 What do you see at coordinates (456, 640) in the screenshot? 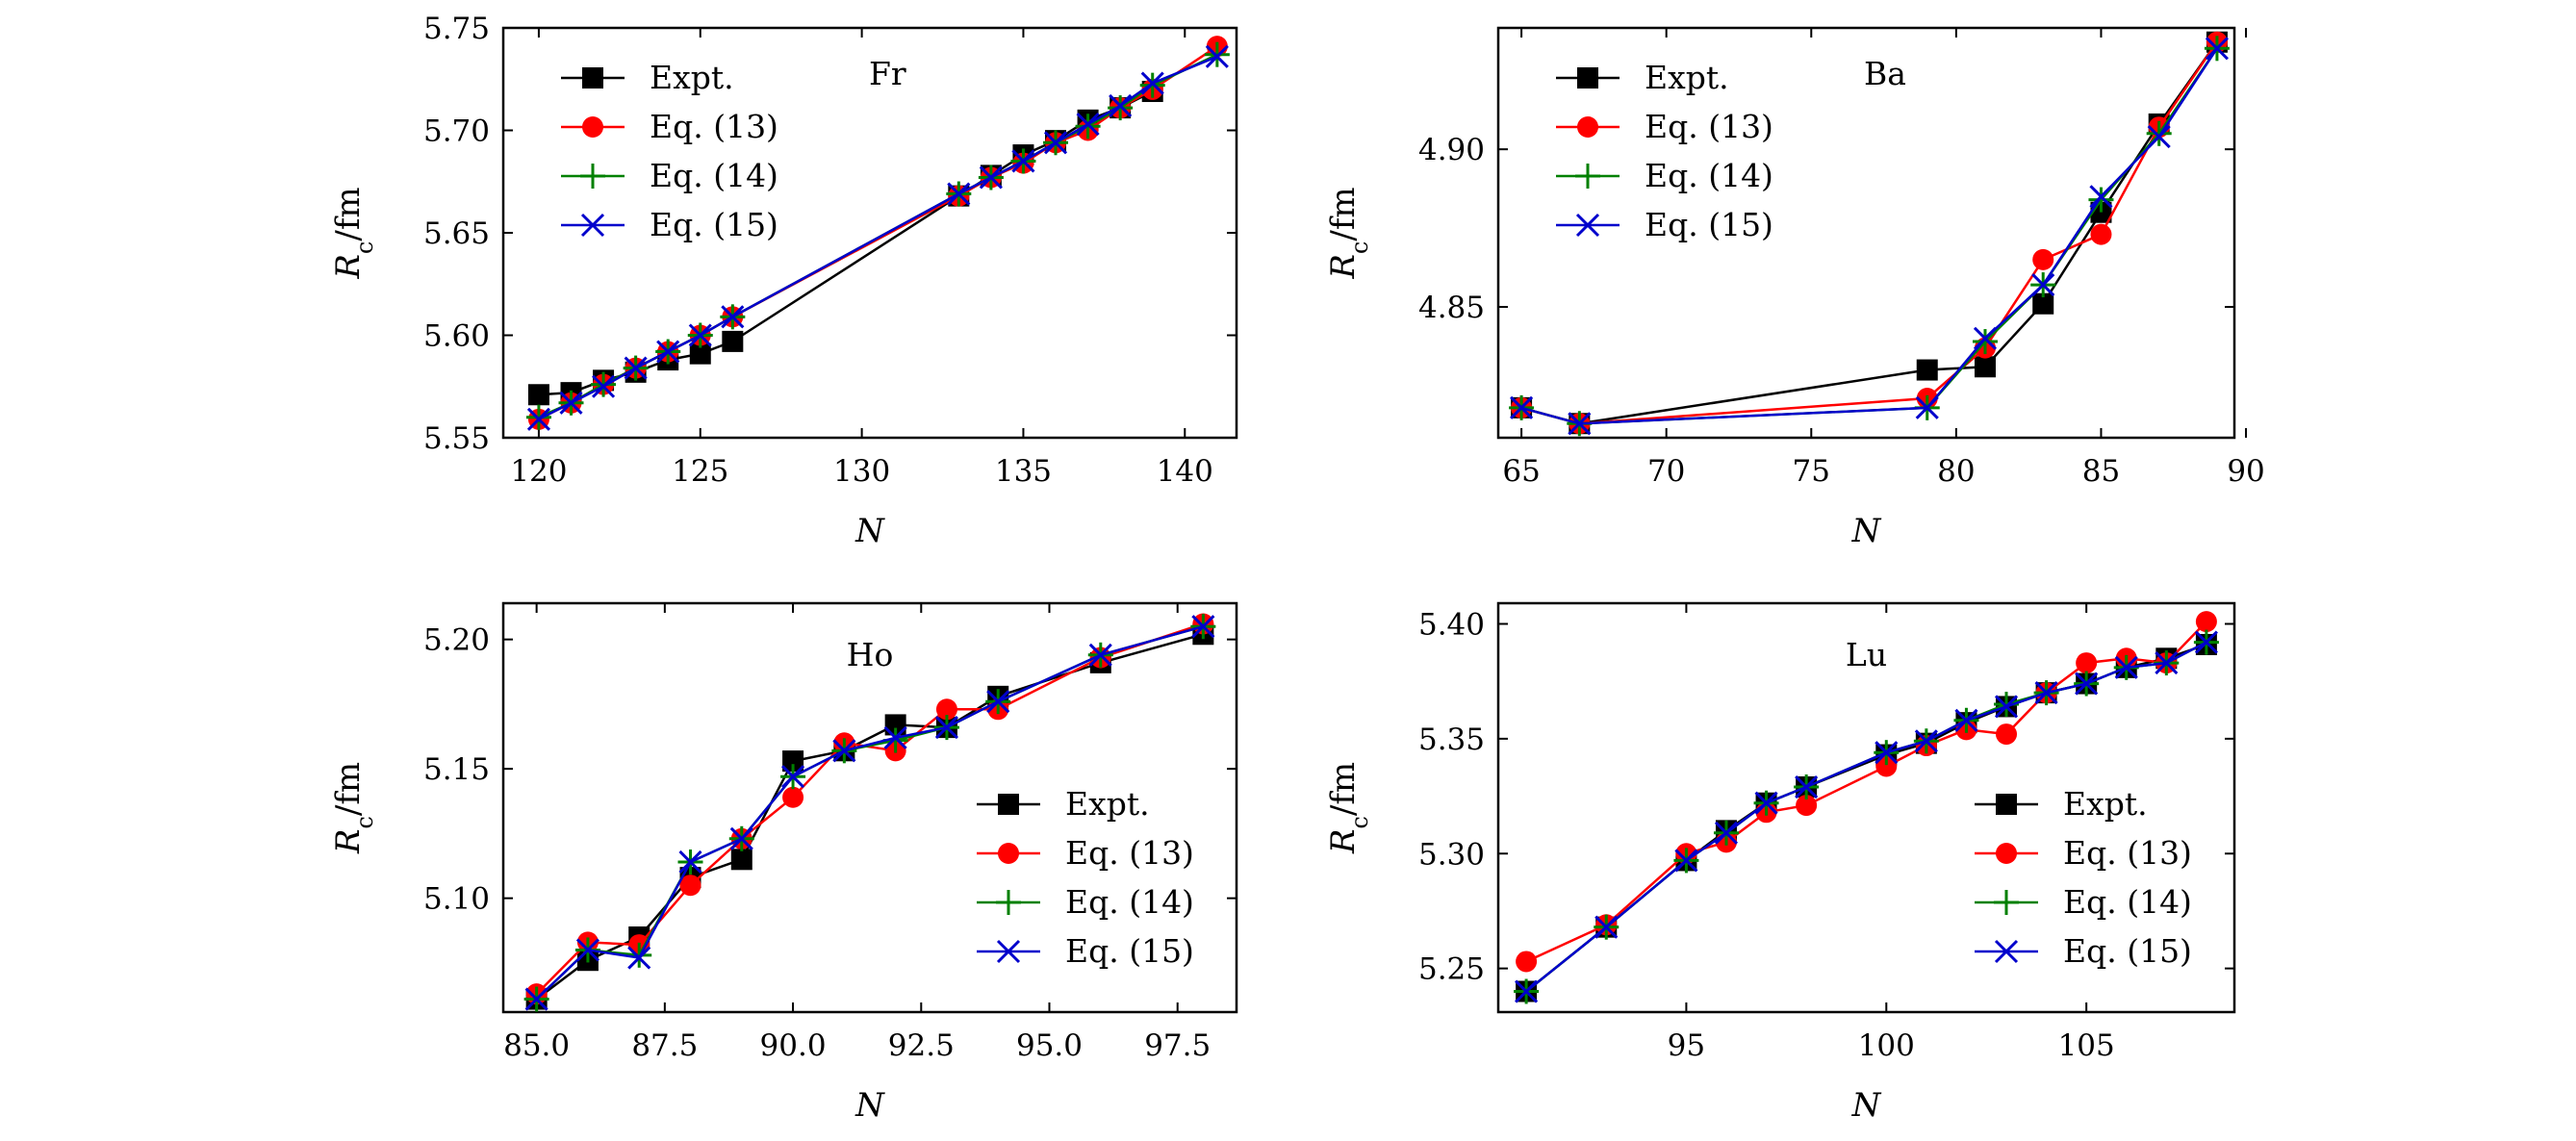
I see `y-tick-label: 5.20` at bounding box center [456, 640].